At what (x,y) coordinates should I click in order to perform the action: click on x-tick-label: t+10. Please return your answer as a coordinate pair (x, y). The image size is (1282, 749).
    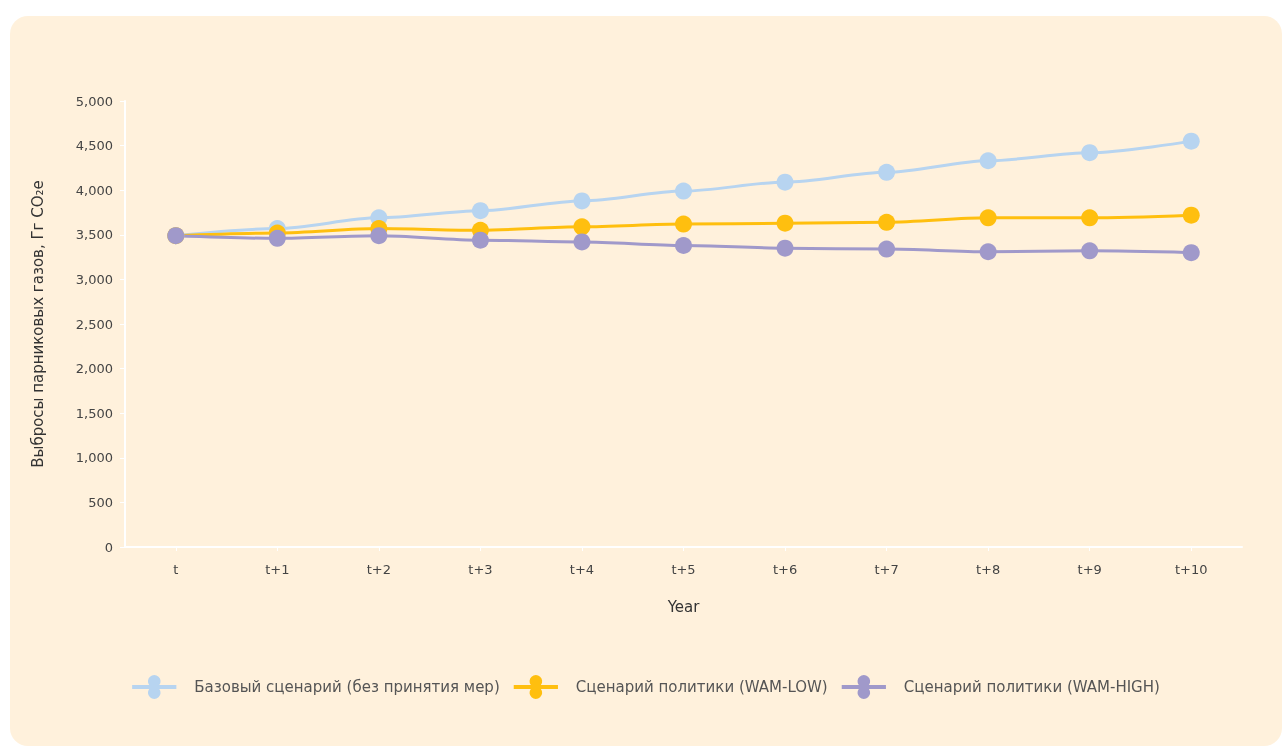
    Looking at the image, I should click on (1191, 569).